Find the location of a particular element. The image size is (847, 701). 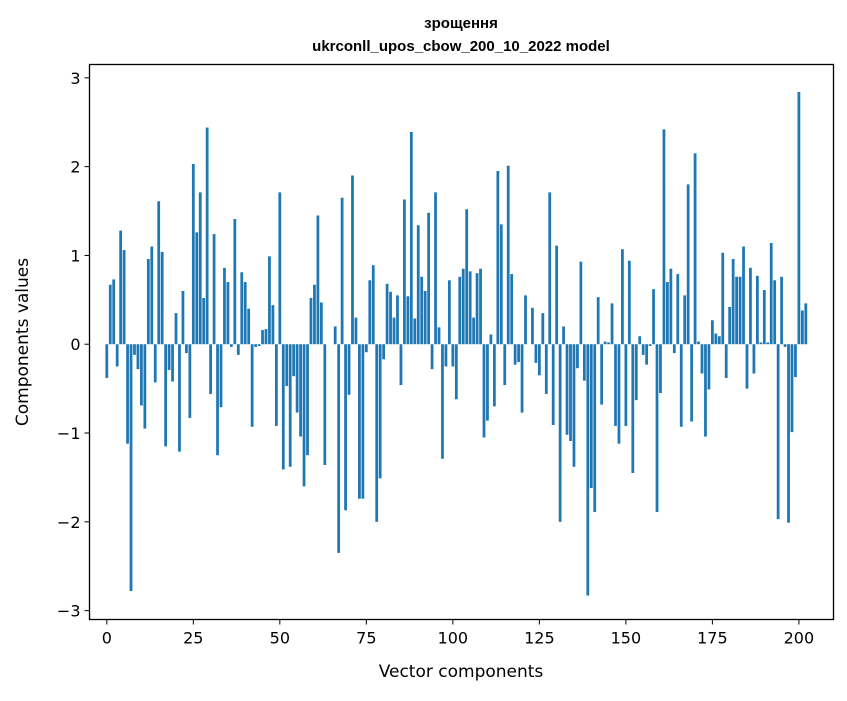

x-axis-label: Vector components is located at coordinates (461, 672).